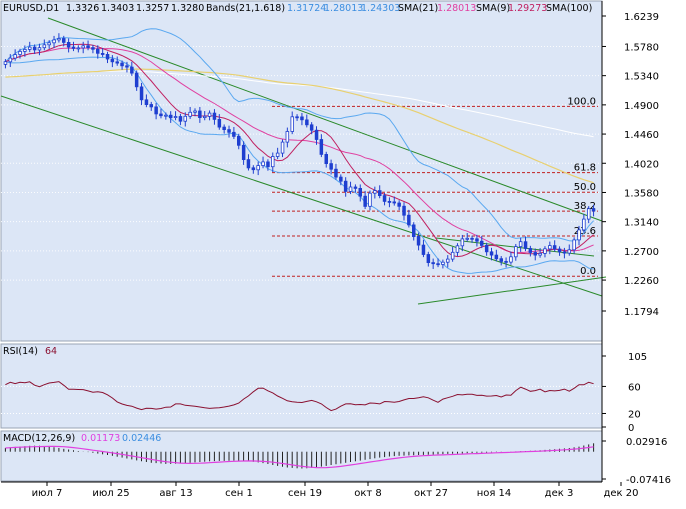  I want to click on header-symbol: EURUSD,D1, so click(31, 8).